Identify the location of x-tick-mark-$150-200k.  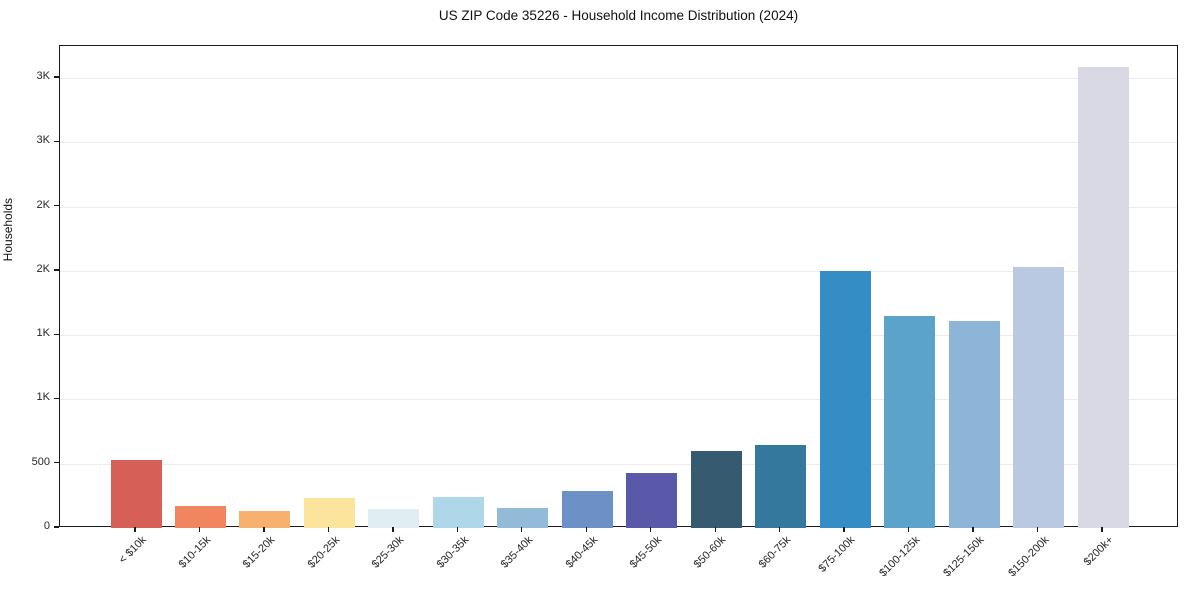
(1037, 529).